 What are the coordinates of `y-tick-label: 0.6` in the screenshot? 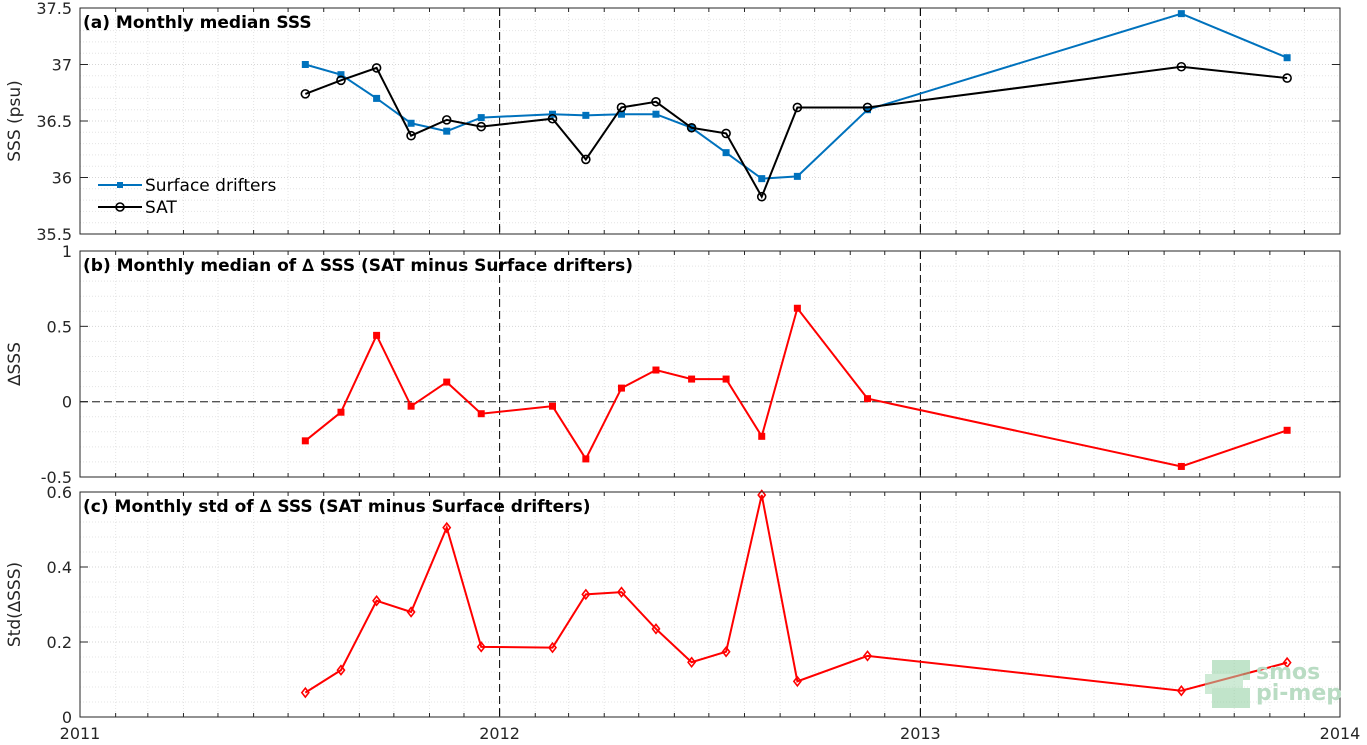 It's located at (59, 492).